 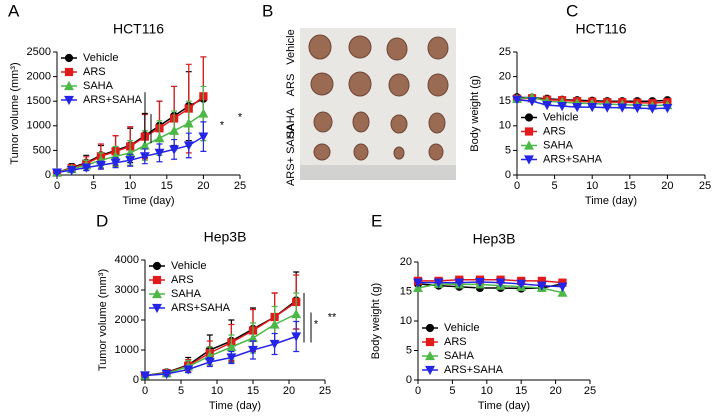 What do you see at coordinates (494, 239) in the screenshot?
I see `chart-title: Hep3B` at bounding box center [494, 239].